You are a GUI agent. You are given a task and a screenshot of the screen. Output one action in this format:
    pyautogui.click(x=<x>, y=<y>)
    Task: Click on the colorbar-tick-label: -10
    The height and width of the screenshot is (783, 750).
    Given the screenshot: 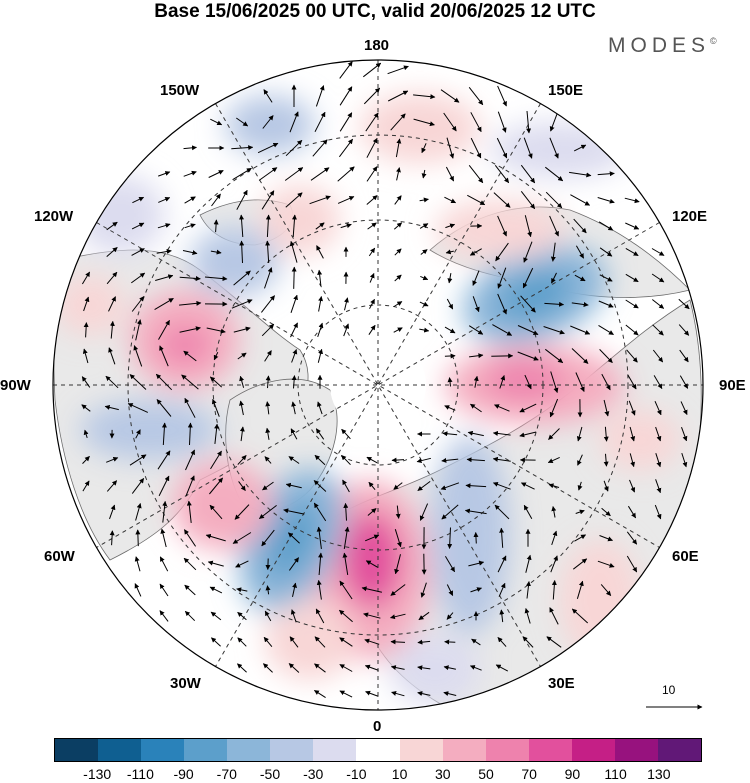 What is the action you would take?
    pyautogui.click(x=356, y=774)
    